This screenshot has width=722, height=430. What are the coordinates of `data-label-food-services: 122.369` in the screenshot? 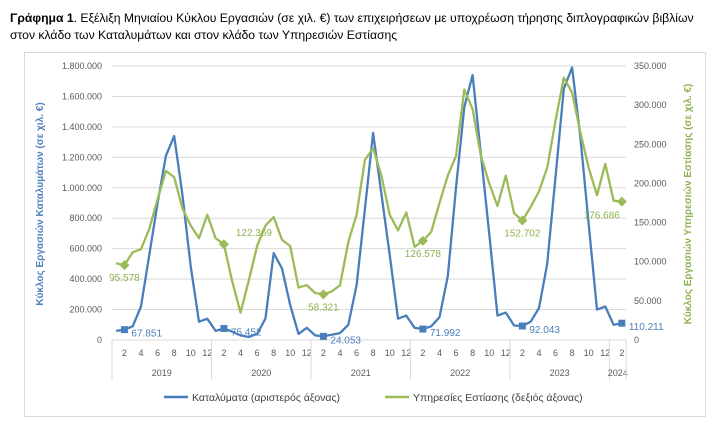 It's located at (254, 233).